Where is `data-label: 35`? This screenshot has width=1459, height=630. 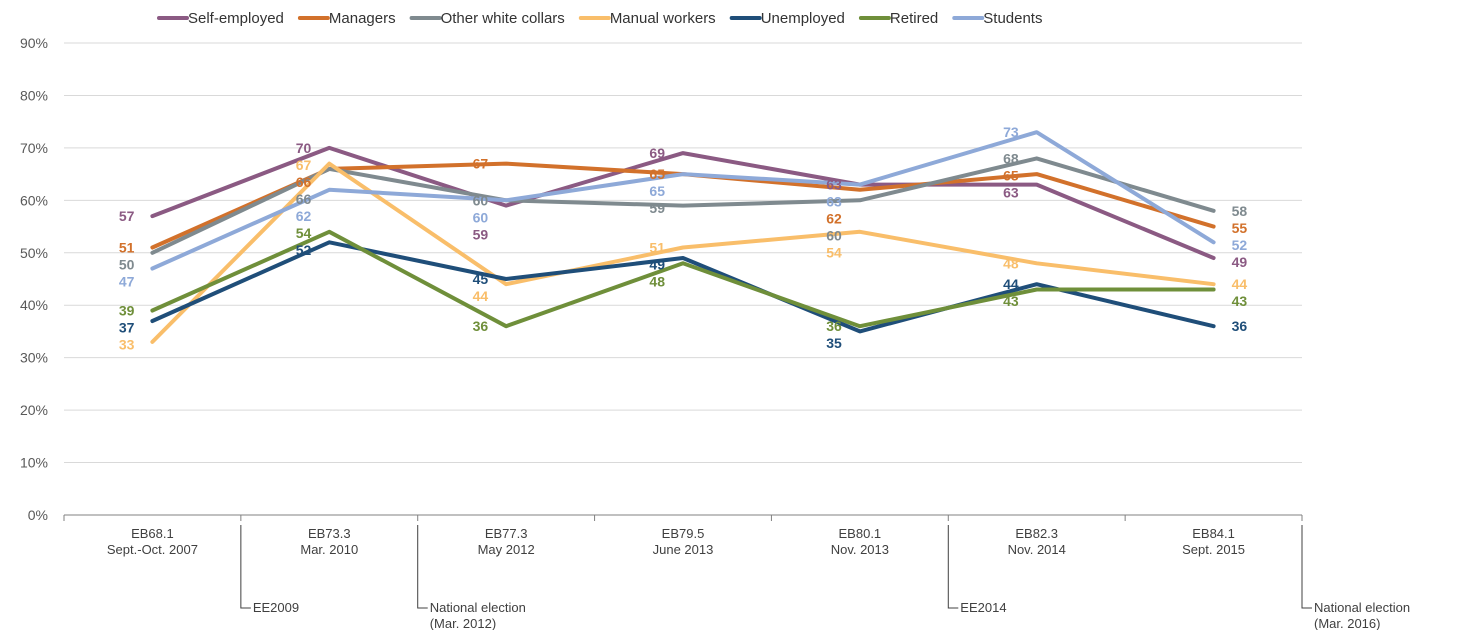 data-label: 35 is located at coordinates (834, 343).